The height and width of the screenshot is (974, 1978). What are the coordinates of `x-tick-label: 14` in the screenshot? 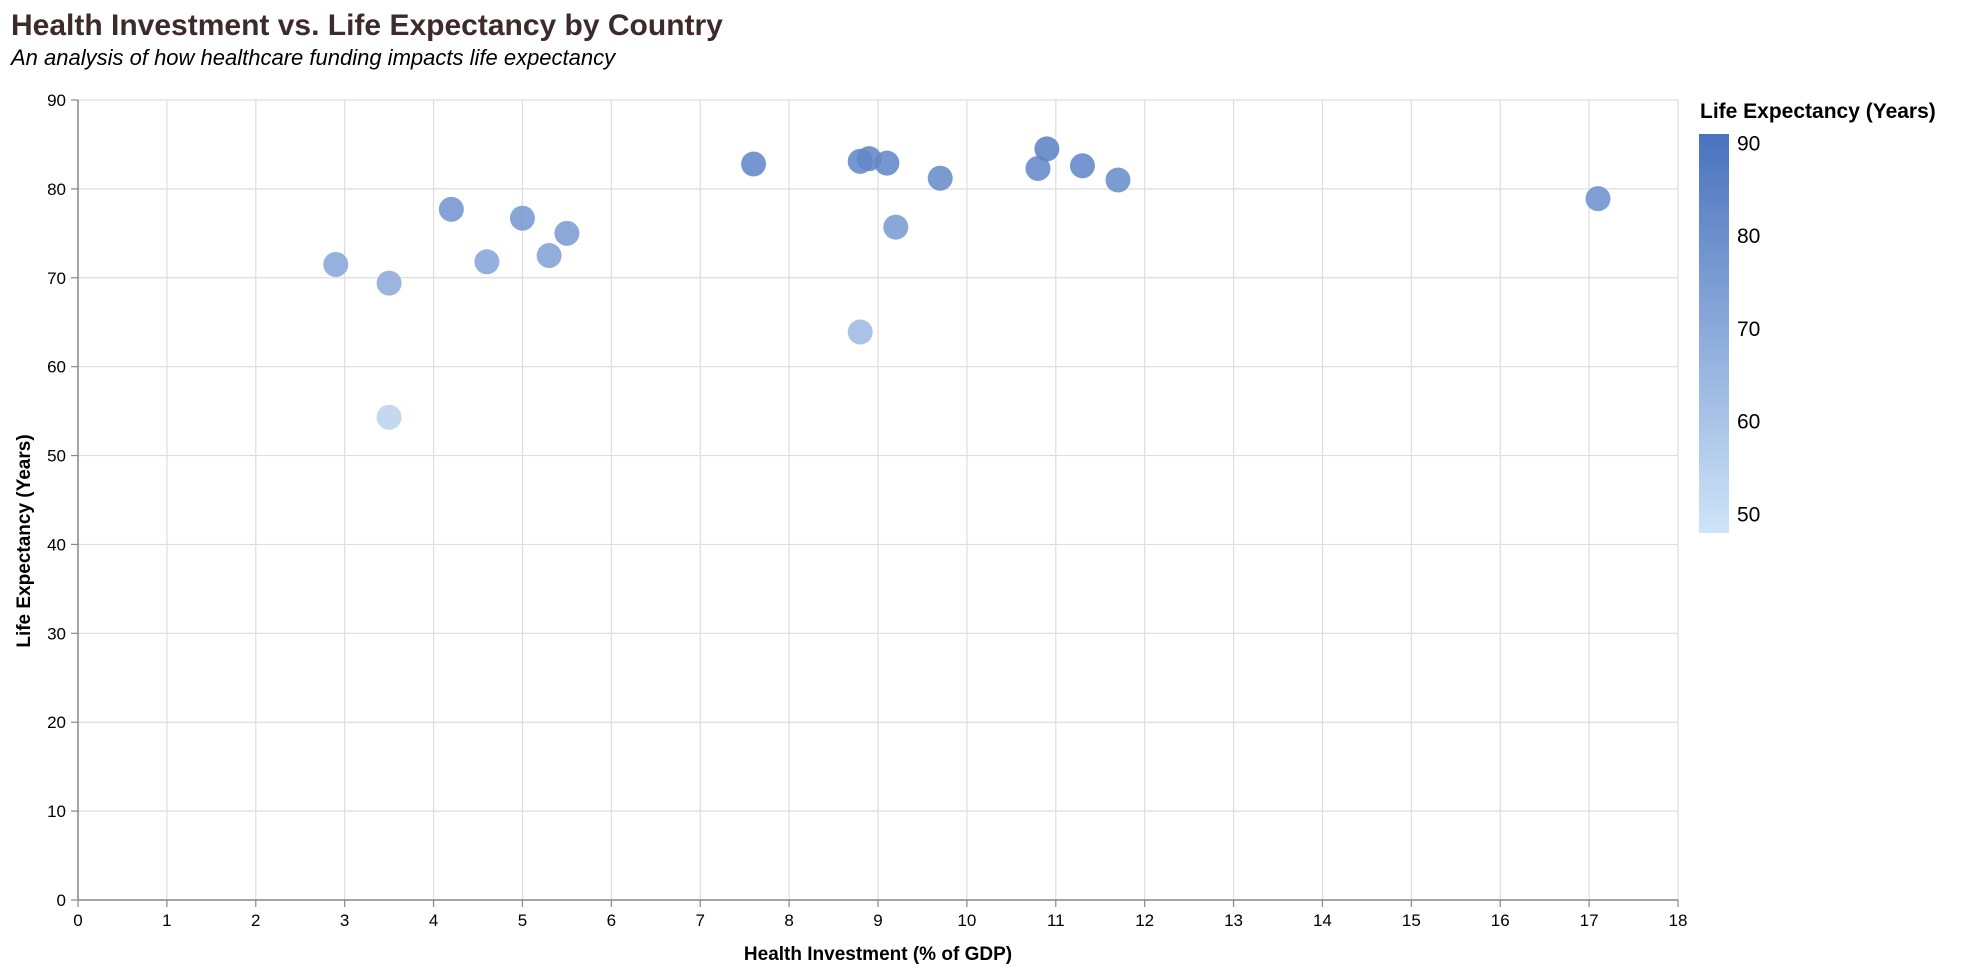 It's located at (1322, 920).